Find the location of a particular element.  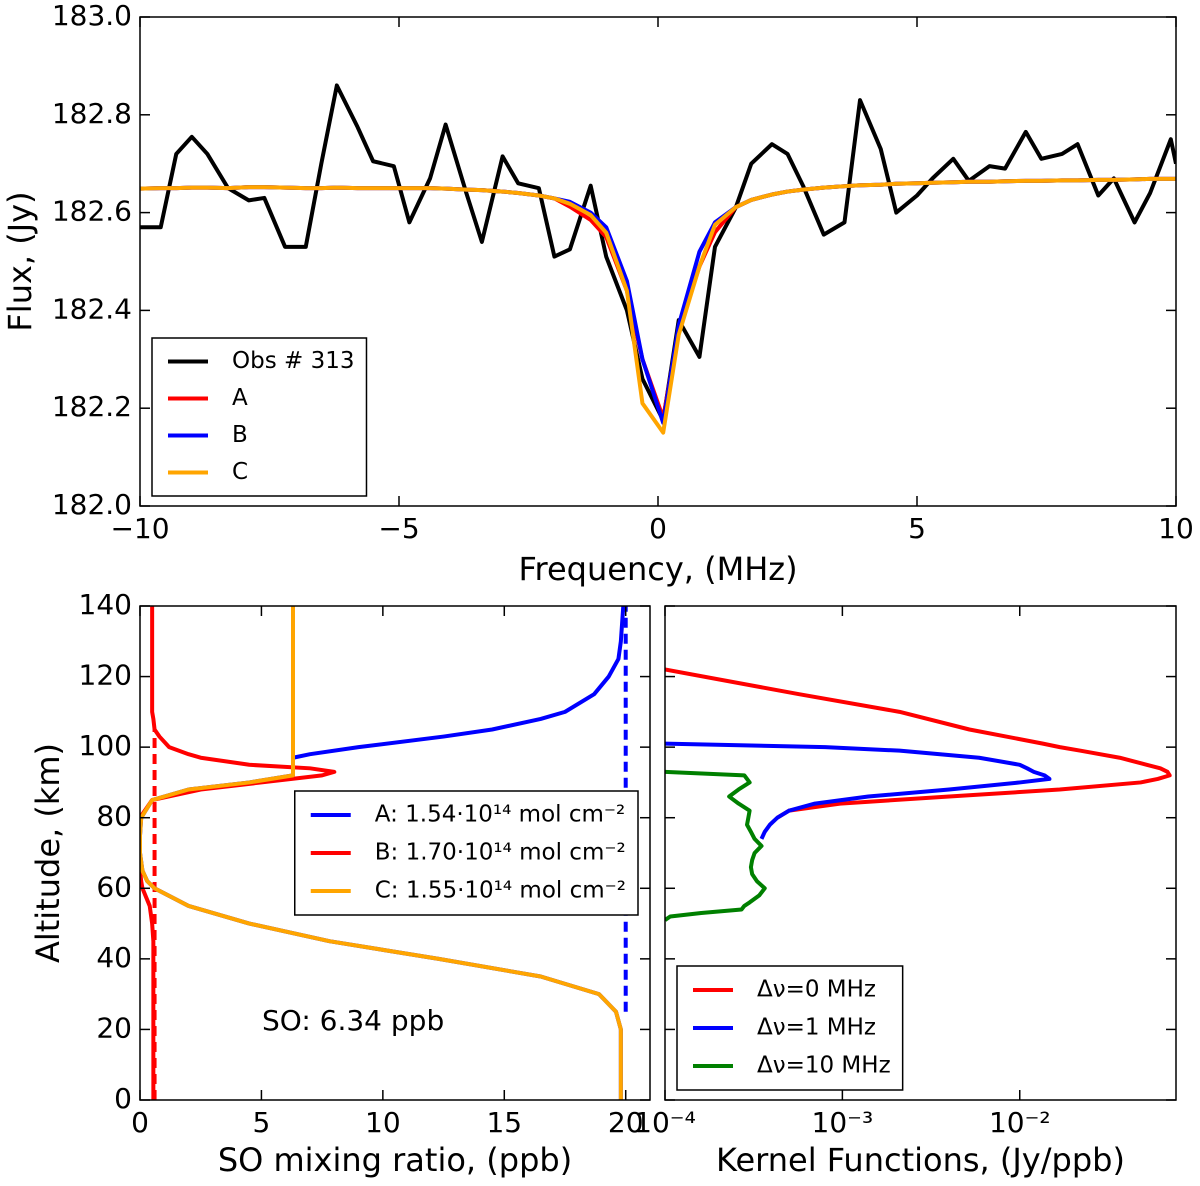

legend-label: B is located at coordinates (240, 435).